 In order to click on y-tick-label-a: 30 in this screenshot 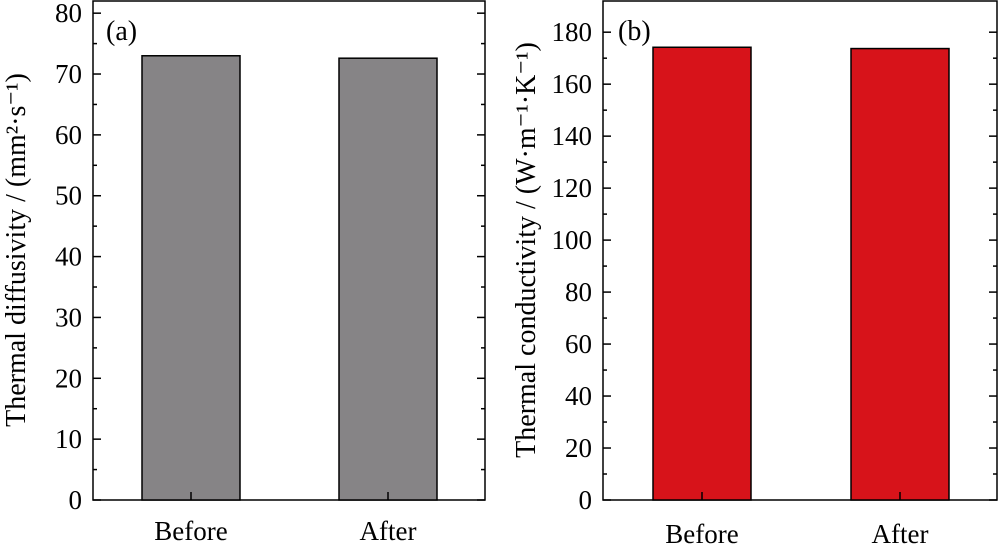, I will do `click(68, 317)`.